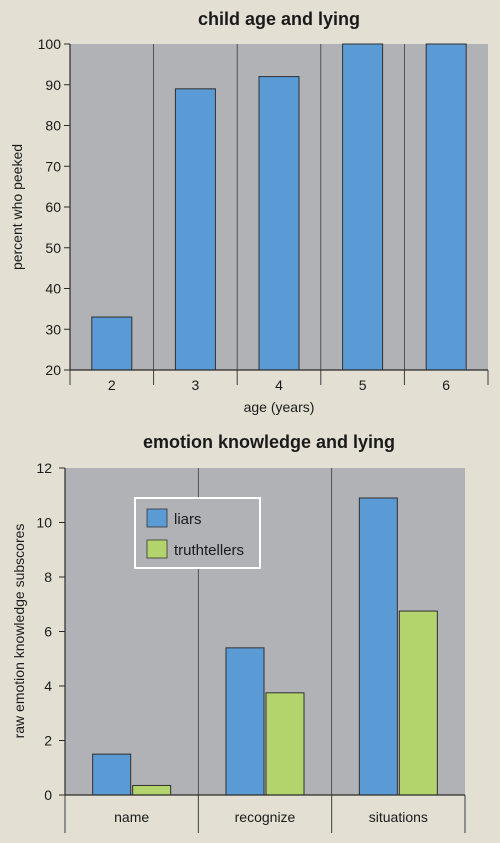  What do you see at coordinates (17, 207) in the screenshot?
I see `chart1-y-axis-label: percent who peeked` at bounding box center [17, 207].